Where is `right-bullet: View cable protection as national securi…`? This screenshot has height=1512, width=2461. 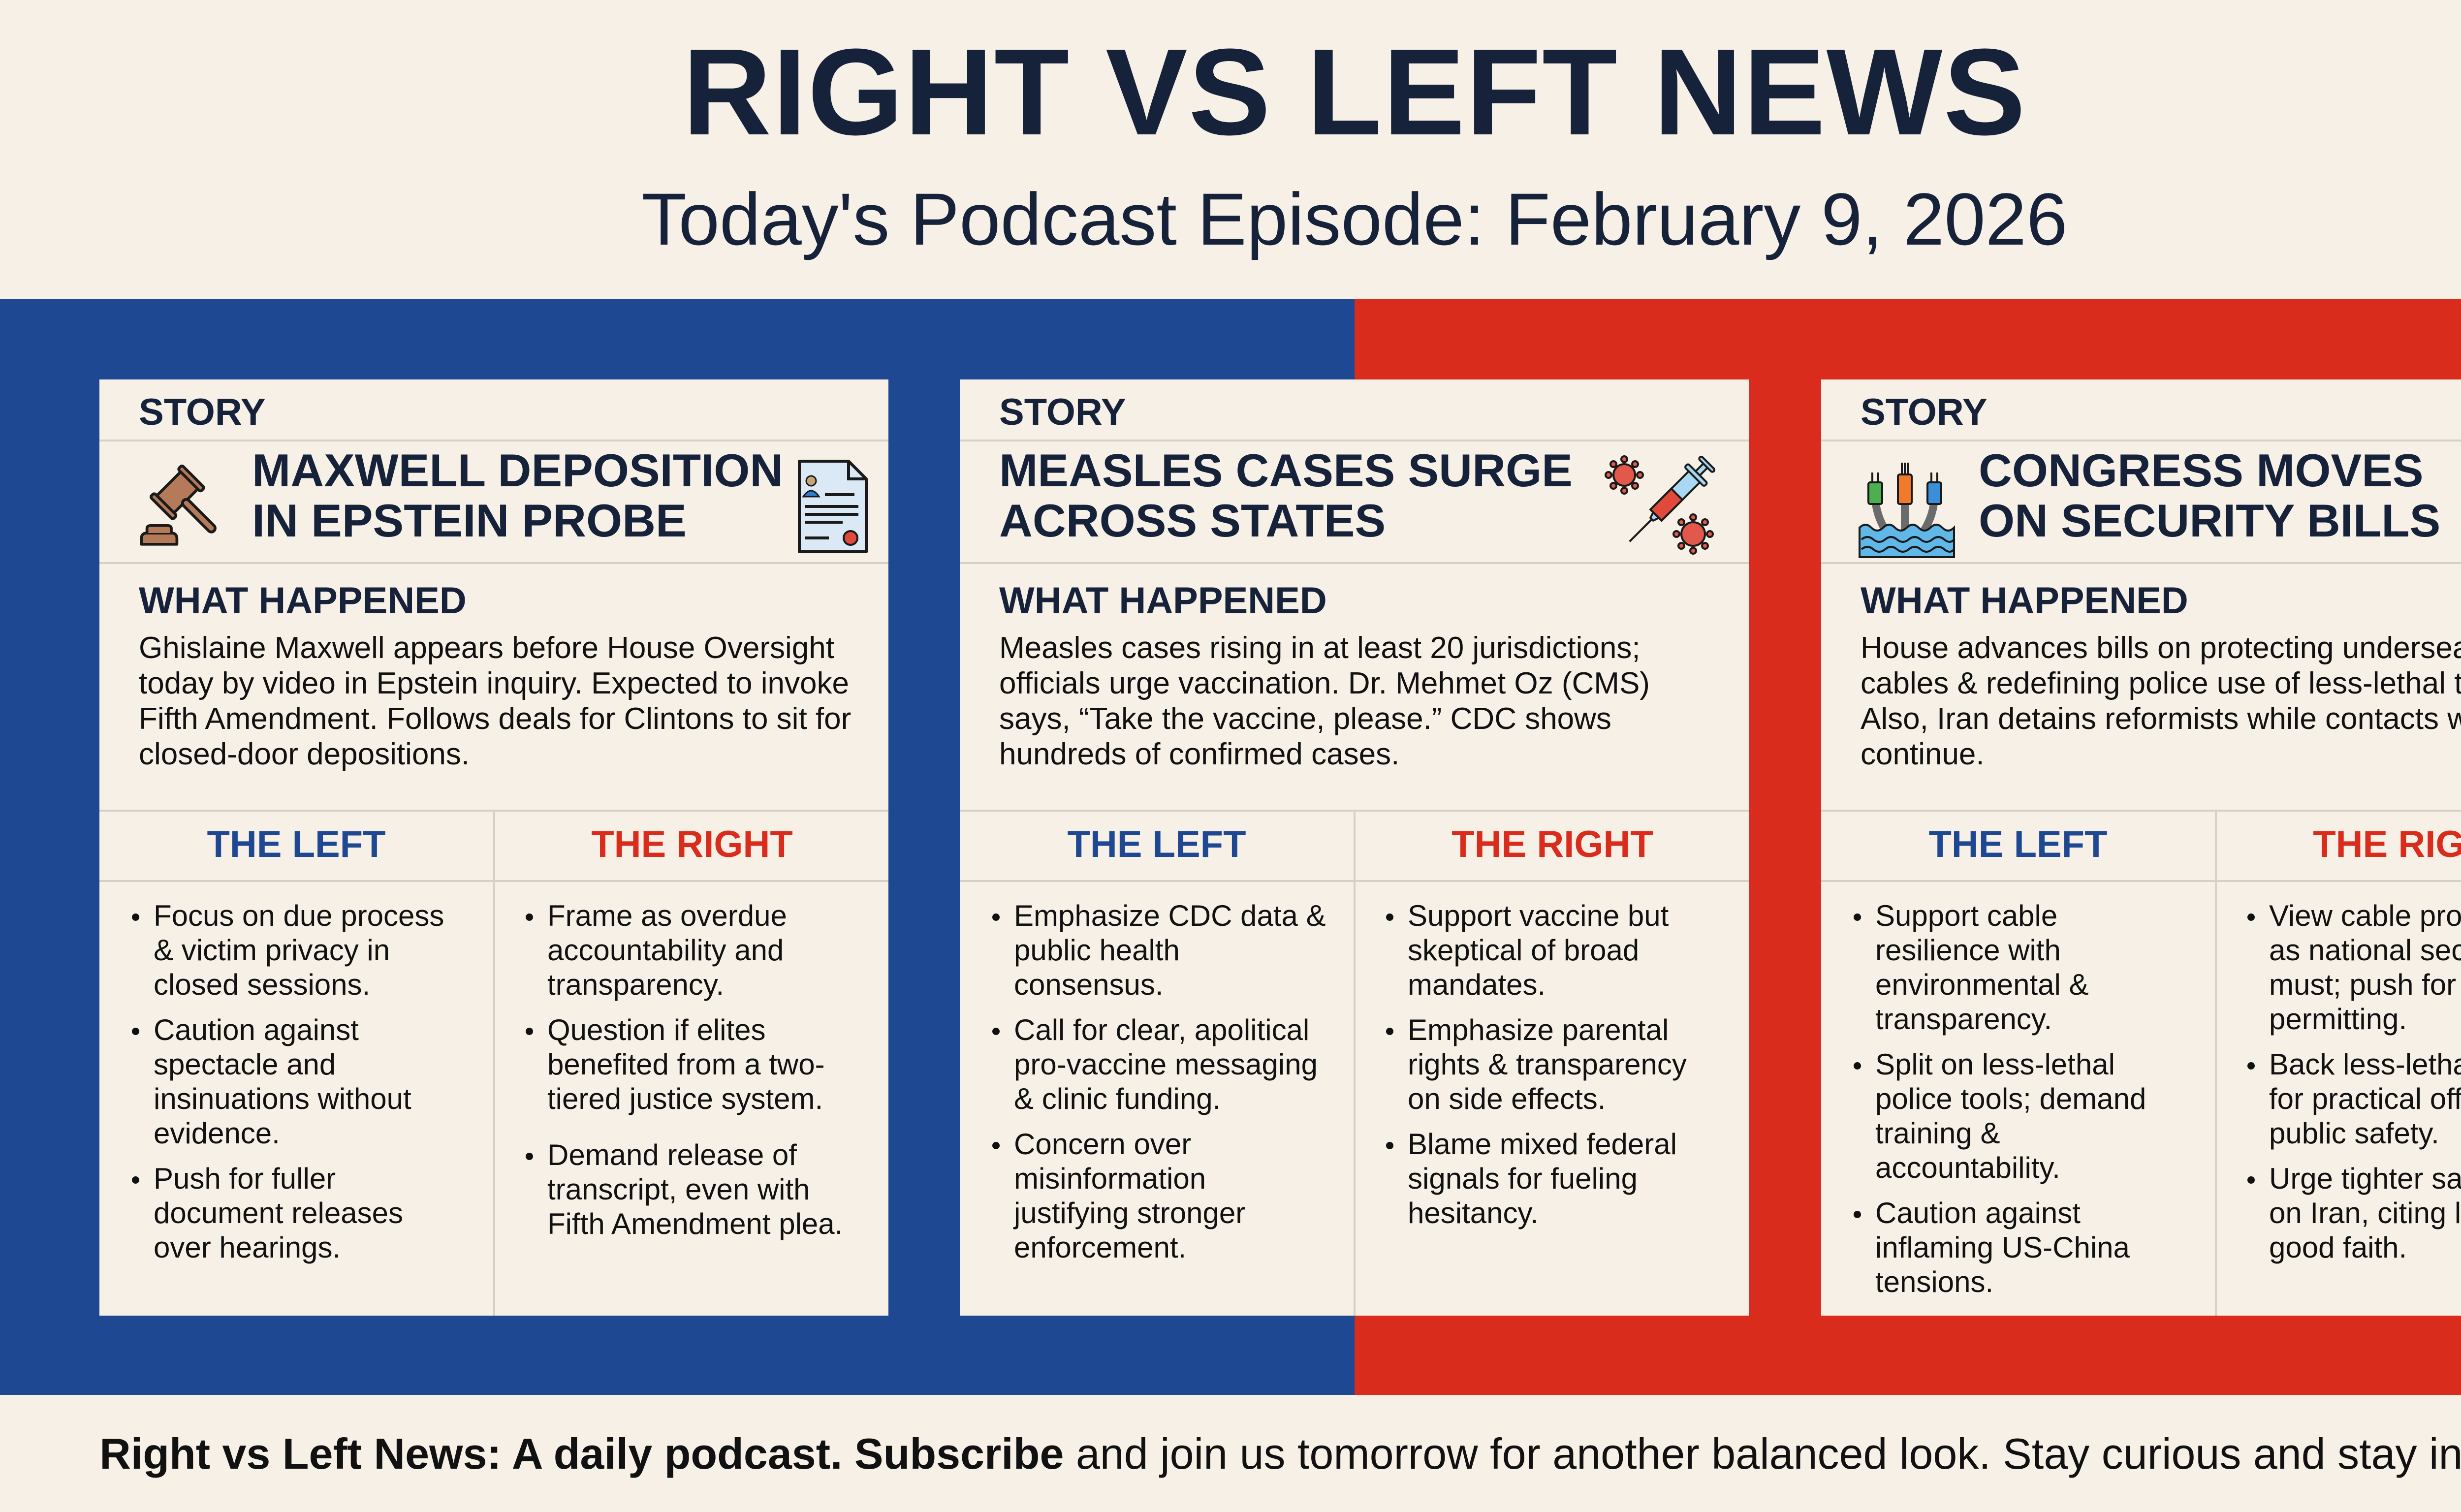
right-bullet: View cable protection as national securi… is located at coordinates (2350, 968).